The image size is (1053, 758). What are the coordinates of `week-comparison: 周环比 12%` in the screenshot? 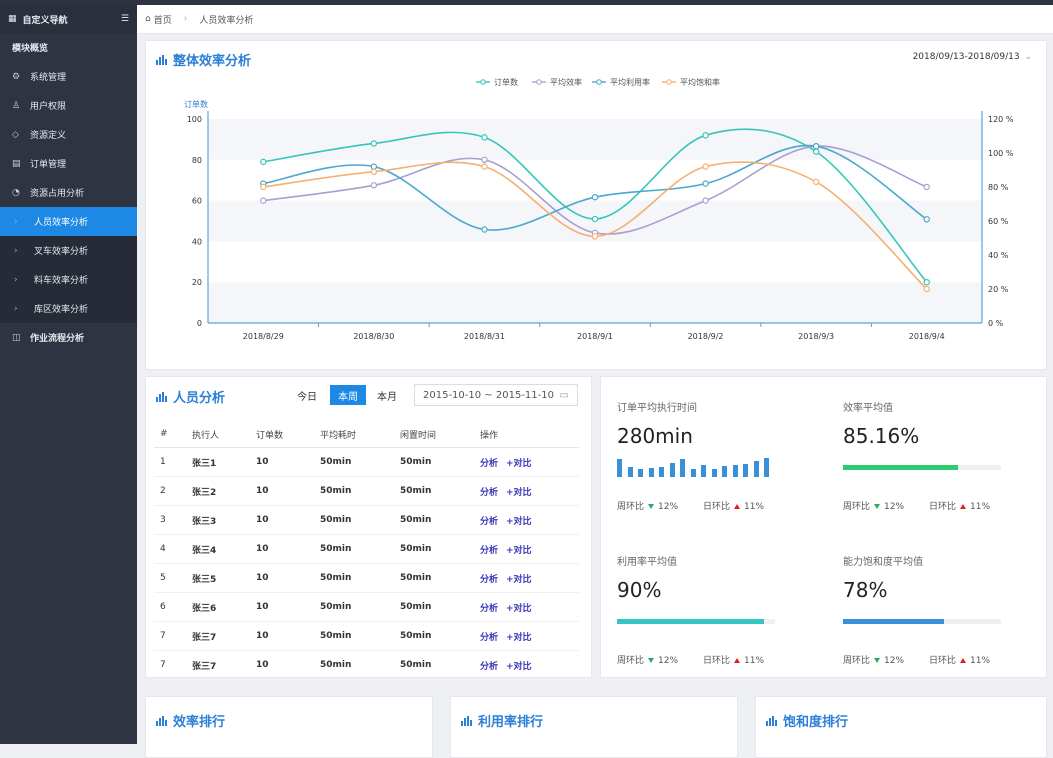 It's located at (873, 505).